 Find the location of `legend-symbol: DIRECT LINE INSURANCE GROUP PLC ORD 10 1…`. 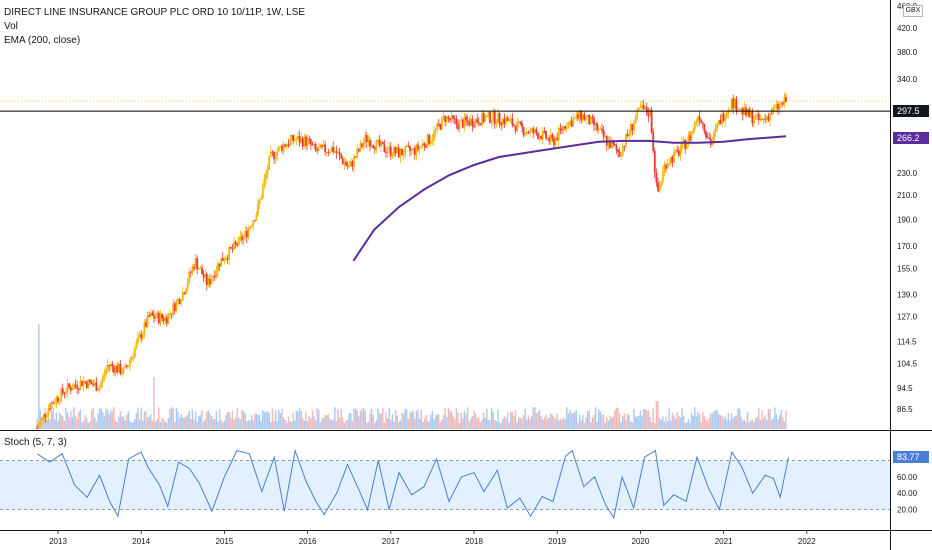

legend-symbol: DIRECT LINE INSURANCE GROUP PLC ORD 10 1… is located at coordinates (155, 12).